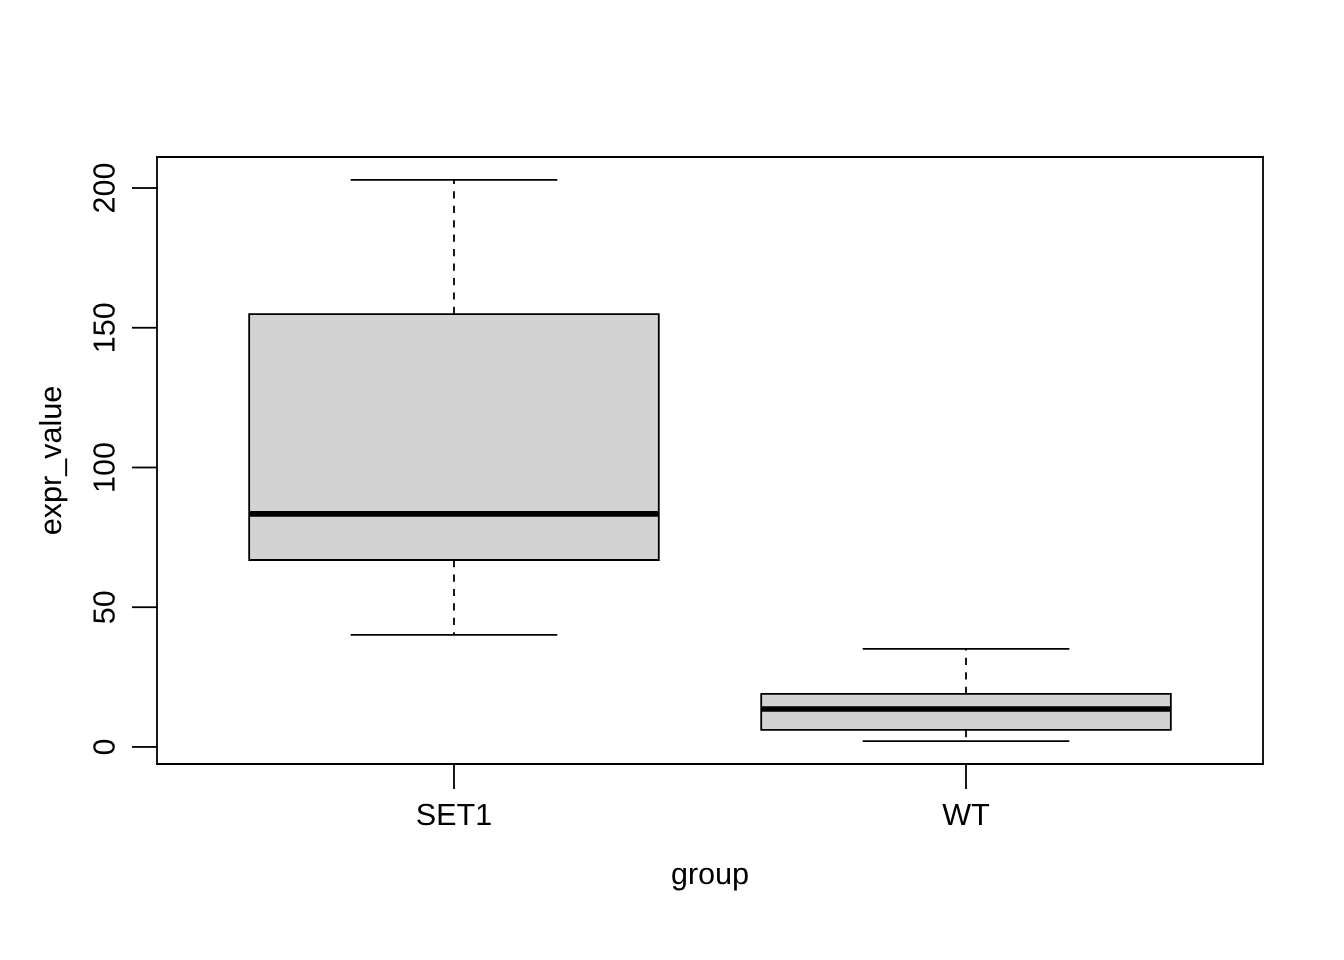 Image resolution: width=1344 pixels, height=960 pixels. I want to click on x-tick-label: SET1, so click(454, 814).